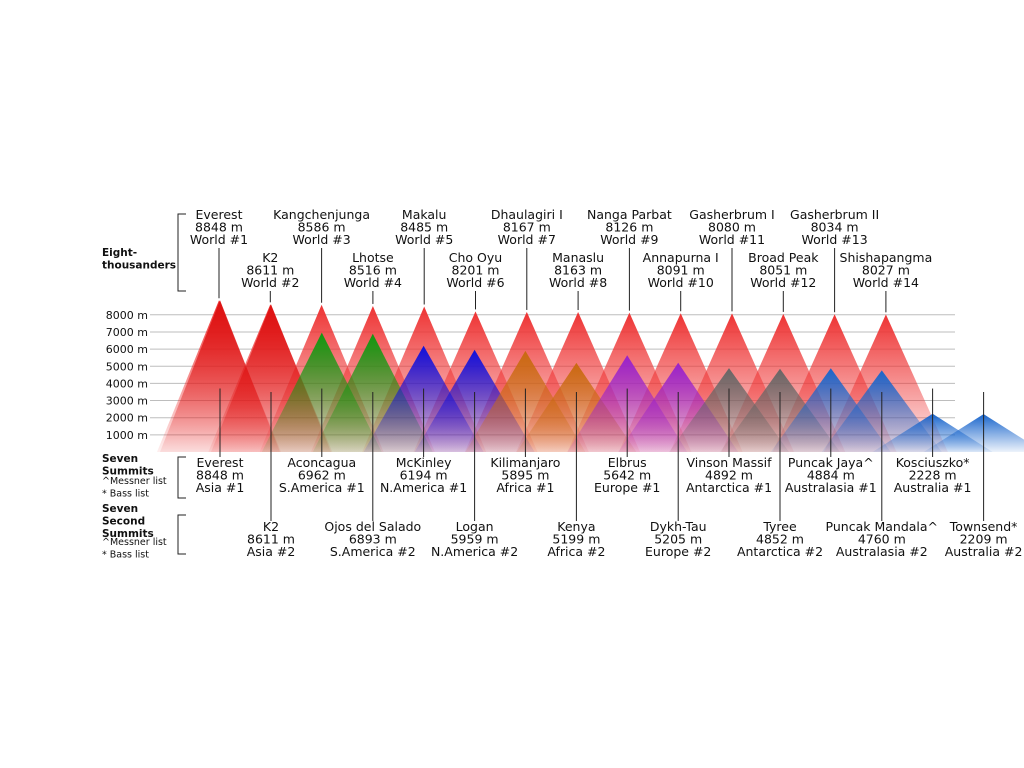 Image resolution: width=1024 pixels, height=768 pixels. I want to click on eight-thousander-label-line: 8027 m, so click(886, 270).